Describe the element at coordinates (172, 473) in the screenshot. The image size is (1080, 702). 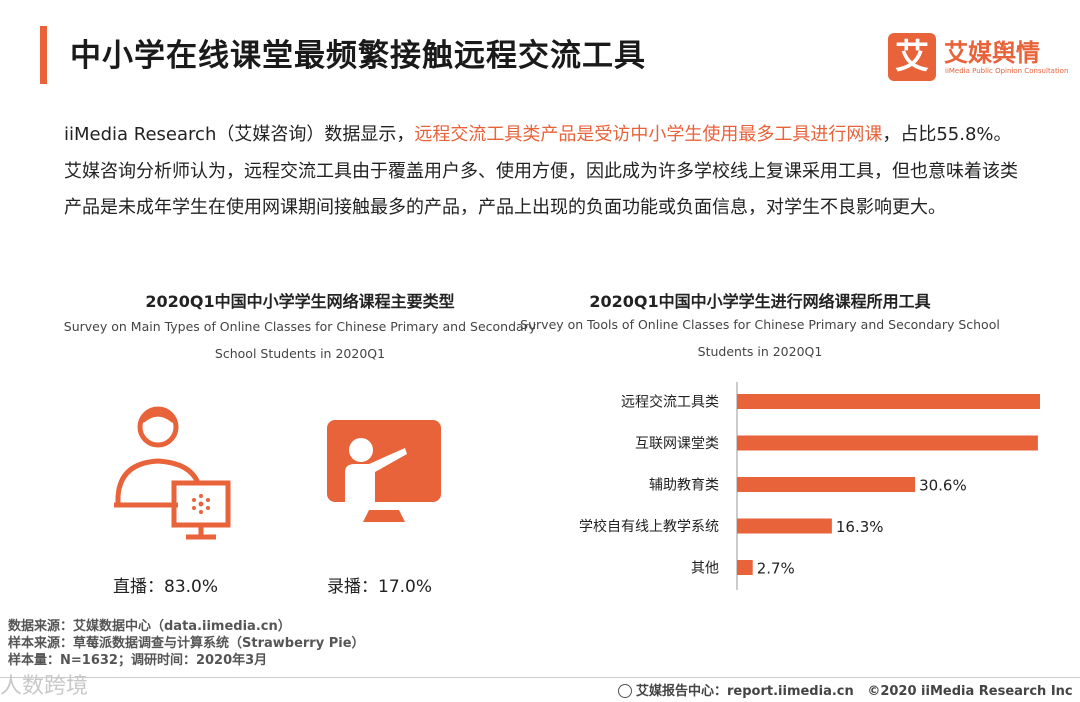
I see `live-teacher-icon` at that location.